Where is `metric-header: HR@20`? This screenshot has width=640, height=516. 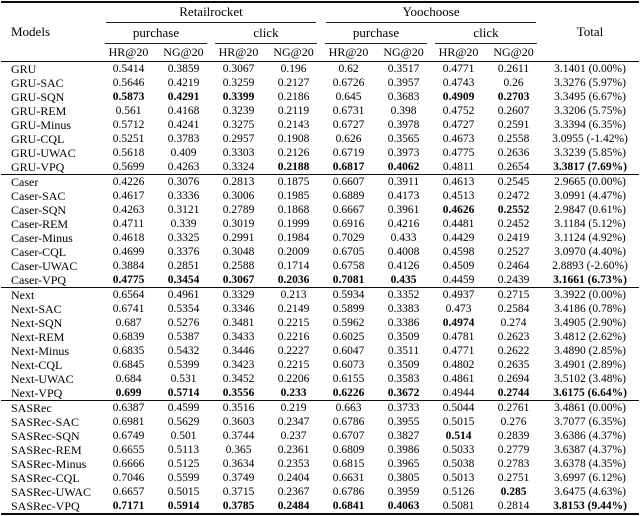
metric-header: HR@20 is located at coordinates (348, 52).